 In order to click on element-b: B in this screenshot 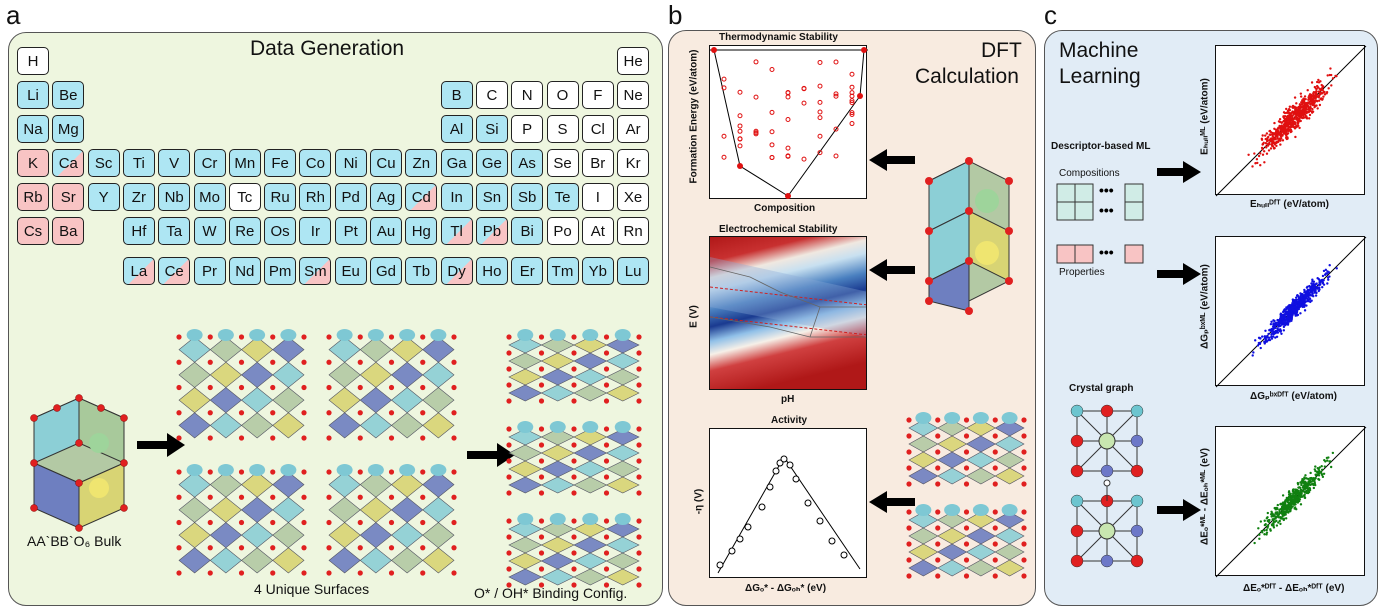, I will do `click(456, 95)`.